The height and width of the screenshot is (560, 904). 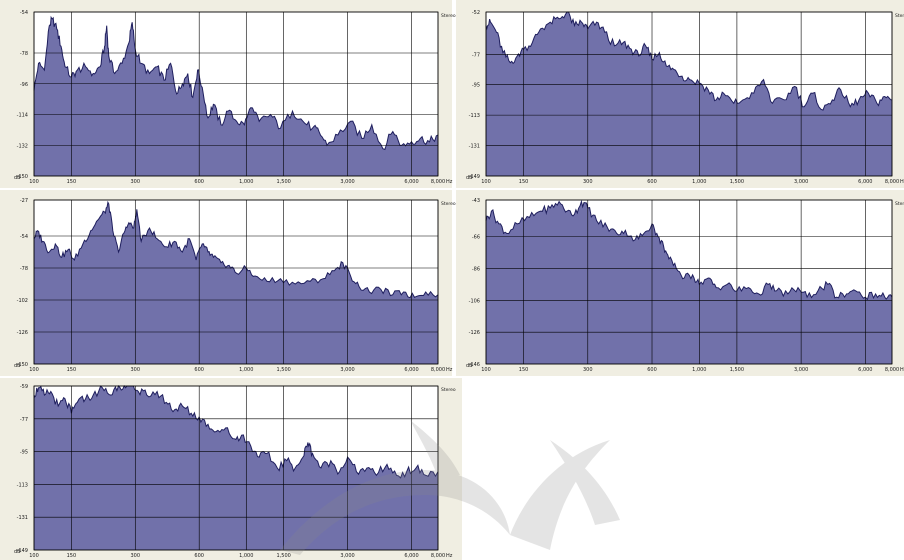 What do you see at coordinates (476, 201) in the screenshot?
I see `y-tick-label: -43` at bounding box center [476, 201].